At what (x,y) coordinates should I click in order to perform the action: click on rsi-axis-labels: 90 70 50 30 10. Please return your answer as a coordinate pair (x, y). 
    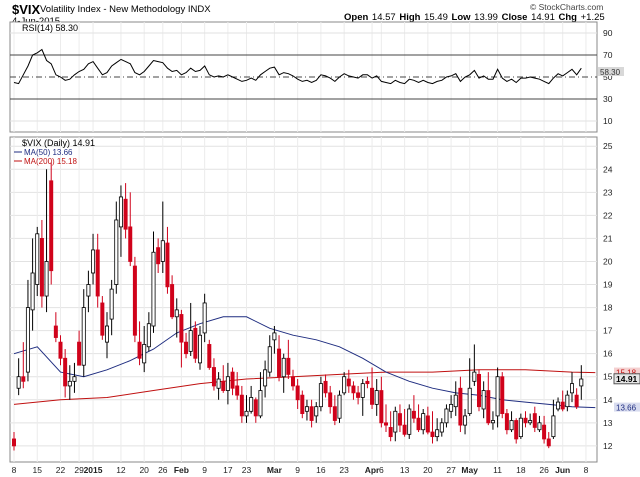
    Looking at the image, I should click on (608, 77).